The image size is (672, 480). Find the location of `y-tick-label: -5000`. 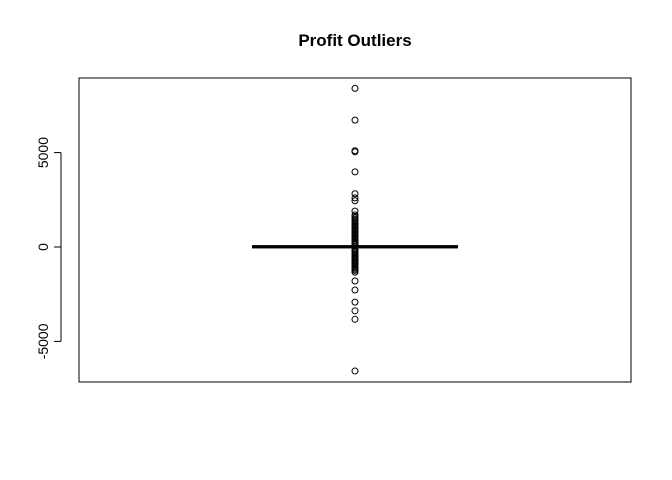

y-tick-label: -5000 is located at coordinates (43, 341).